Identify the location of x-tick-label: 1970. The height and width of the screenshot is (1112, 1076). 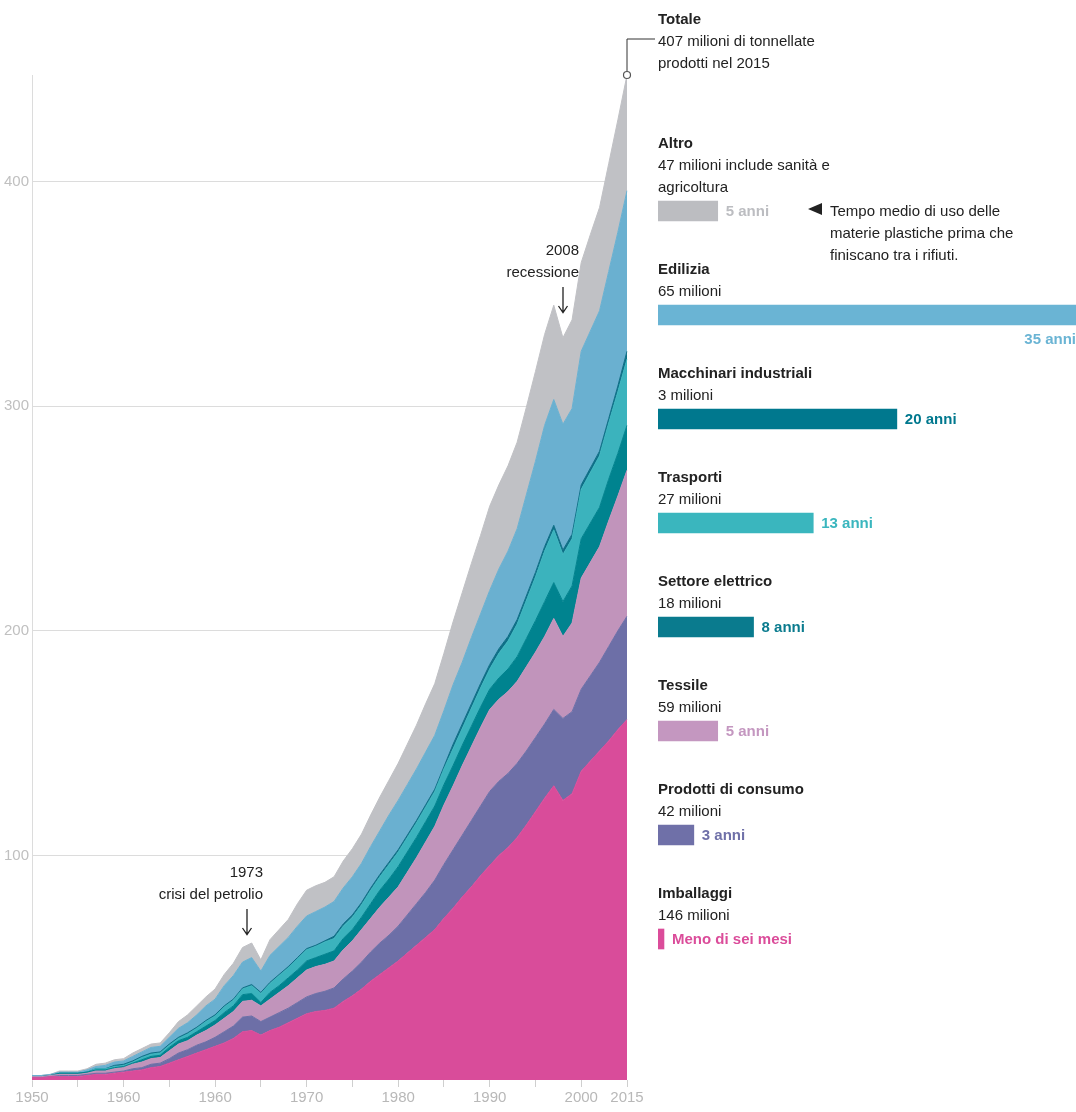
(306, 1097).